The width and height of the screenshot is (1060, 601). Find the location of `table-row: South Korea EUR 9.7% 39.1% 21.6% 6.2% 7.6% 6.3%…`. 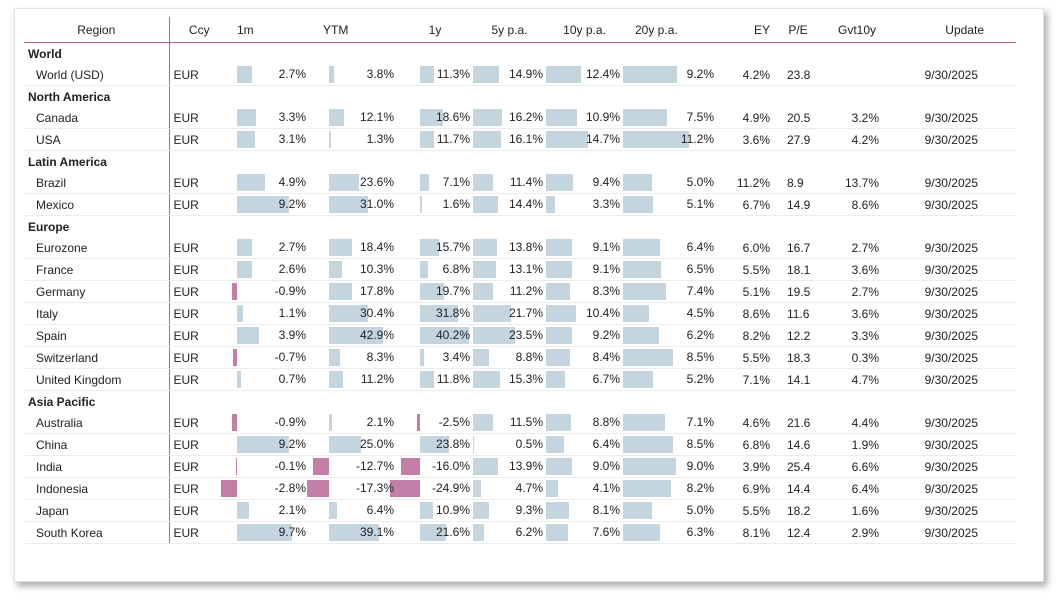

table-row: South Korea EUR 9.7% 39.1% 21.6% 6.2% 7.6% 6.3%… is located at coordinates (520, 532).